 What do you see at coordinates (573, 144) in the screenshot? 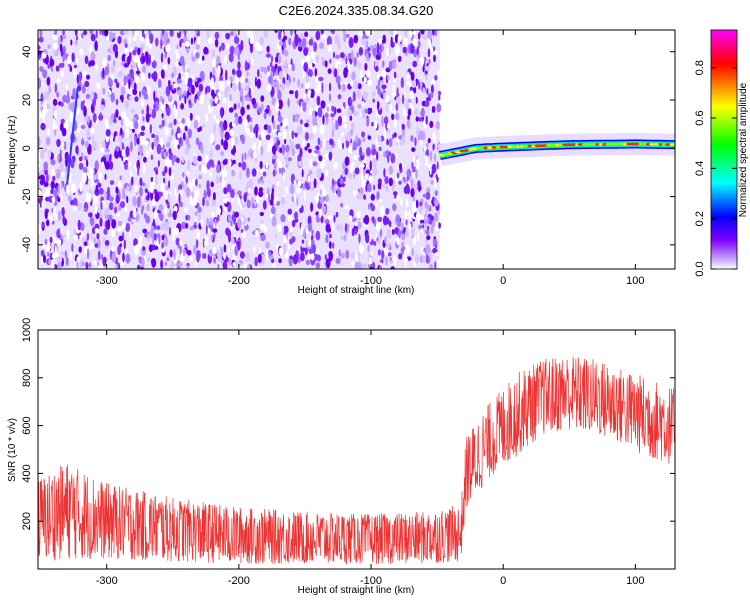
I see `track-hotspot` at bounding box center [573, 144].